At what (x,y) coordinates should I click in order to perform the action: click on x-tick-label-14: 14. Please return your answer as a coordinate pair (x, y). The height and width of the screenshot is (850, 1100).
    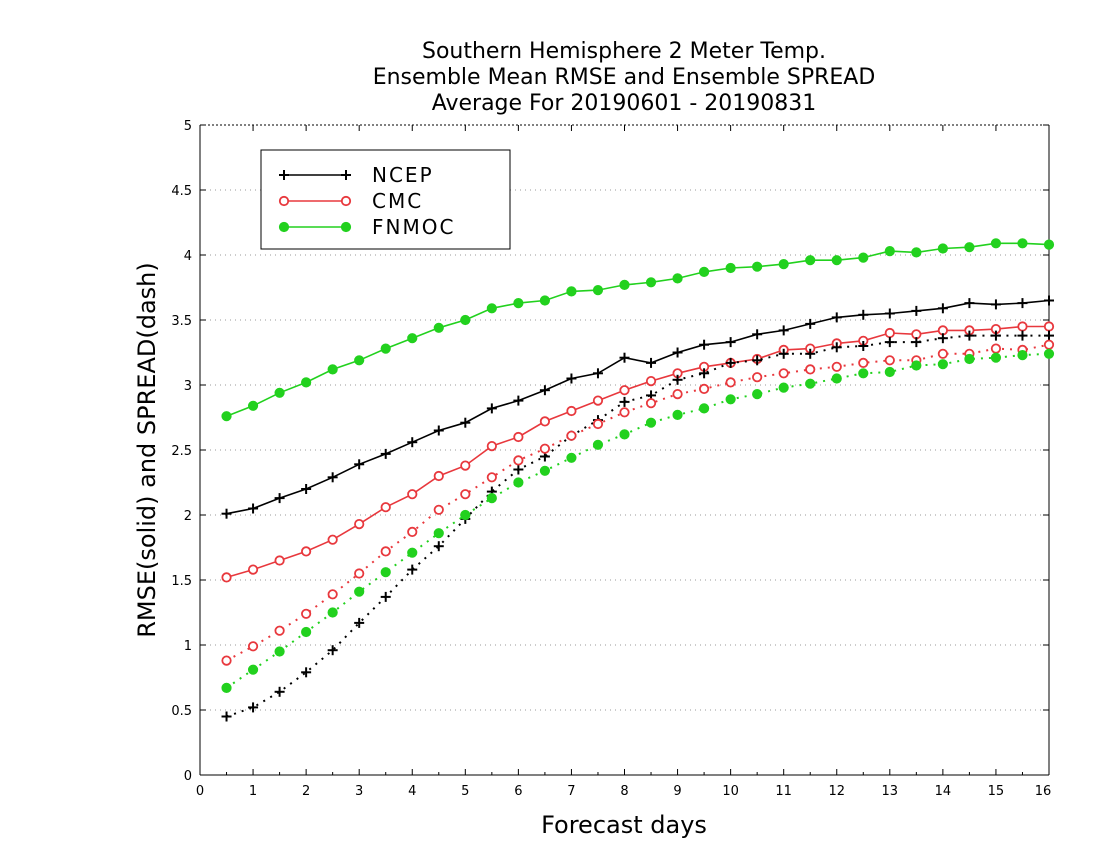
    Looking at the image, I should click on (943, 791).